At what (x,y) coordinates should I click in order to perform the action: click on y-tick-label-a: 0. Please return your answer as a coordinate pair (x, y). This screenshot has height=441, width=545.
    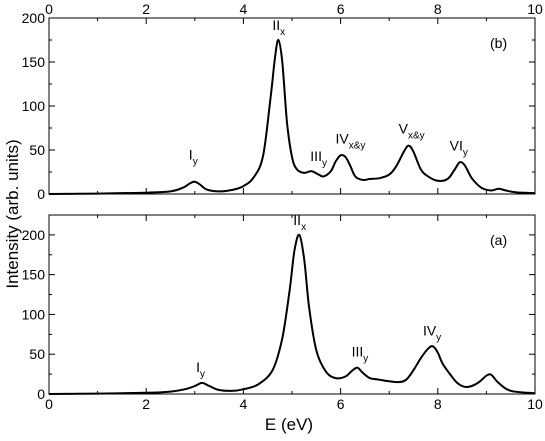
    Looking at the image, I should click on (41, 394).